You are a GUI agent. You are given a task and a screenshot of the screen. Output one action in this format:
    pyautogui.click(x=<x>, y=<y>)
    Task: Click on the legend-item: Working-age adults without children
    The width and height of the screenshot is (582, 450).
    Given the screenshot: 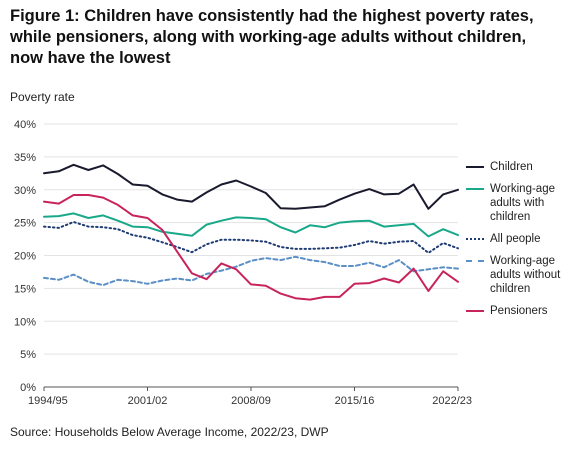 What is the action you would take?
    pyautogui.click(x=522, y=275)
    